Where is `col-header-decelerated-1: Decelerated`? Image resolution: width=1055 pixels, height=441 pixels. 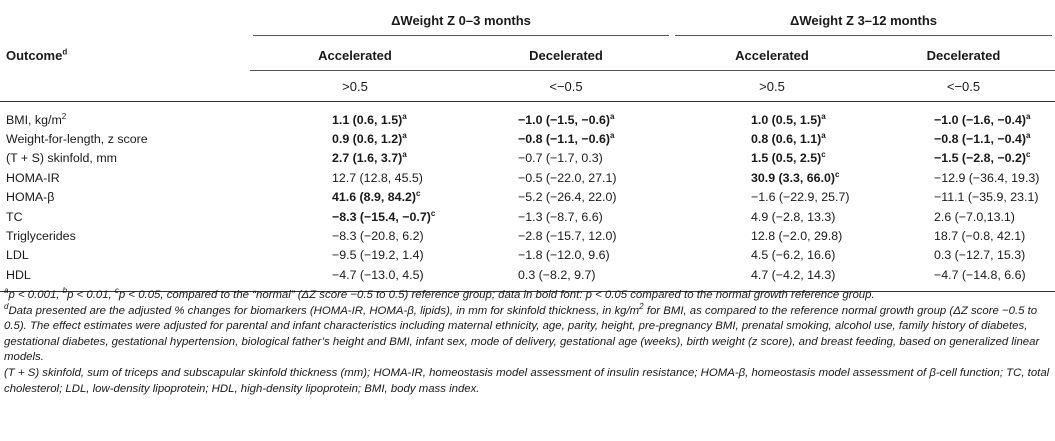 col-header-decelerated-1: Decelerated is located at coordinates (566, 55).